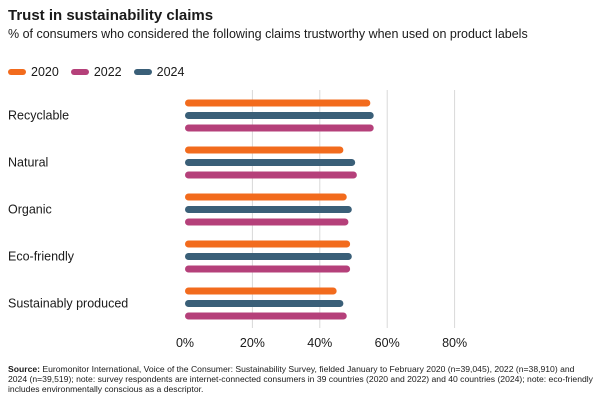 This screenshot has height=401, width=600. I want to click on bar-recyclable-2024, so click(279, 115).